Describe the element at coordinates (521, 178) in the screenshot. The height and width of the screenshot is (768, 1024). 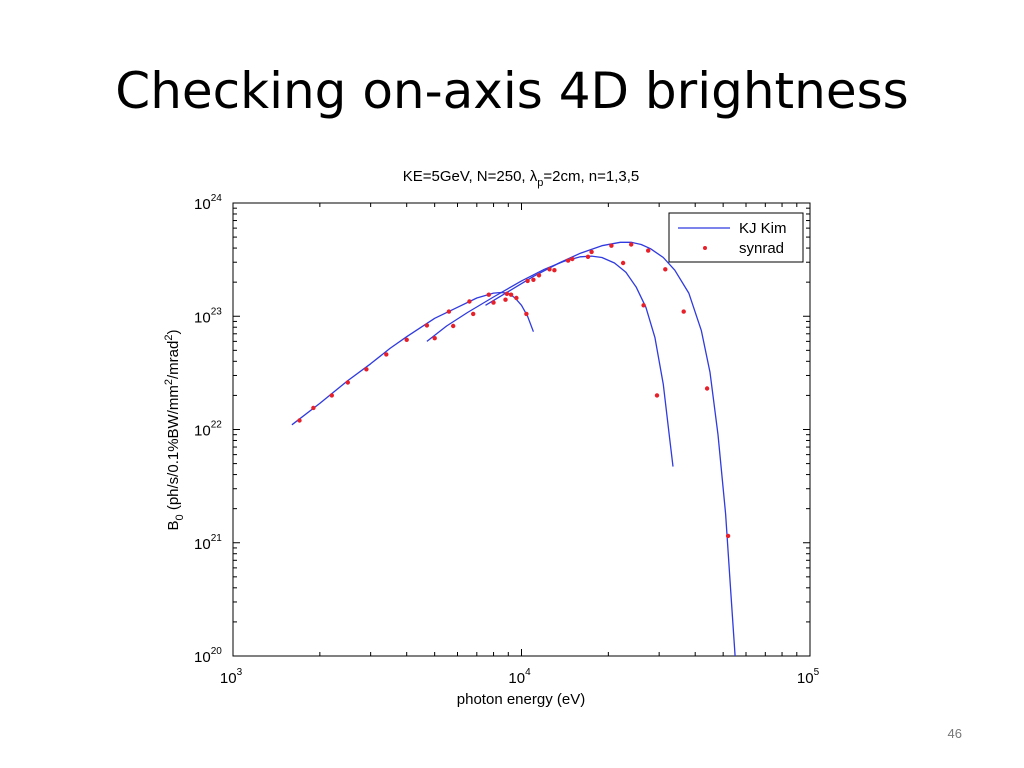
I see `chart-title: KE=5GeV, N=250, λp=2cm, n=1,3,5` at that location.